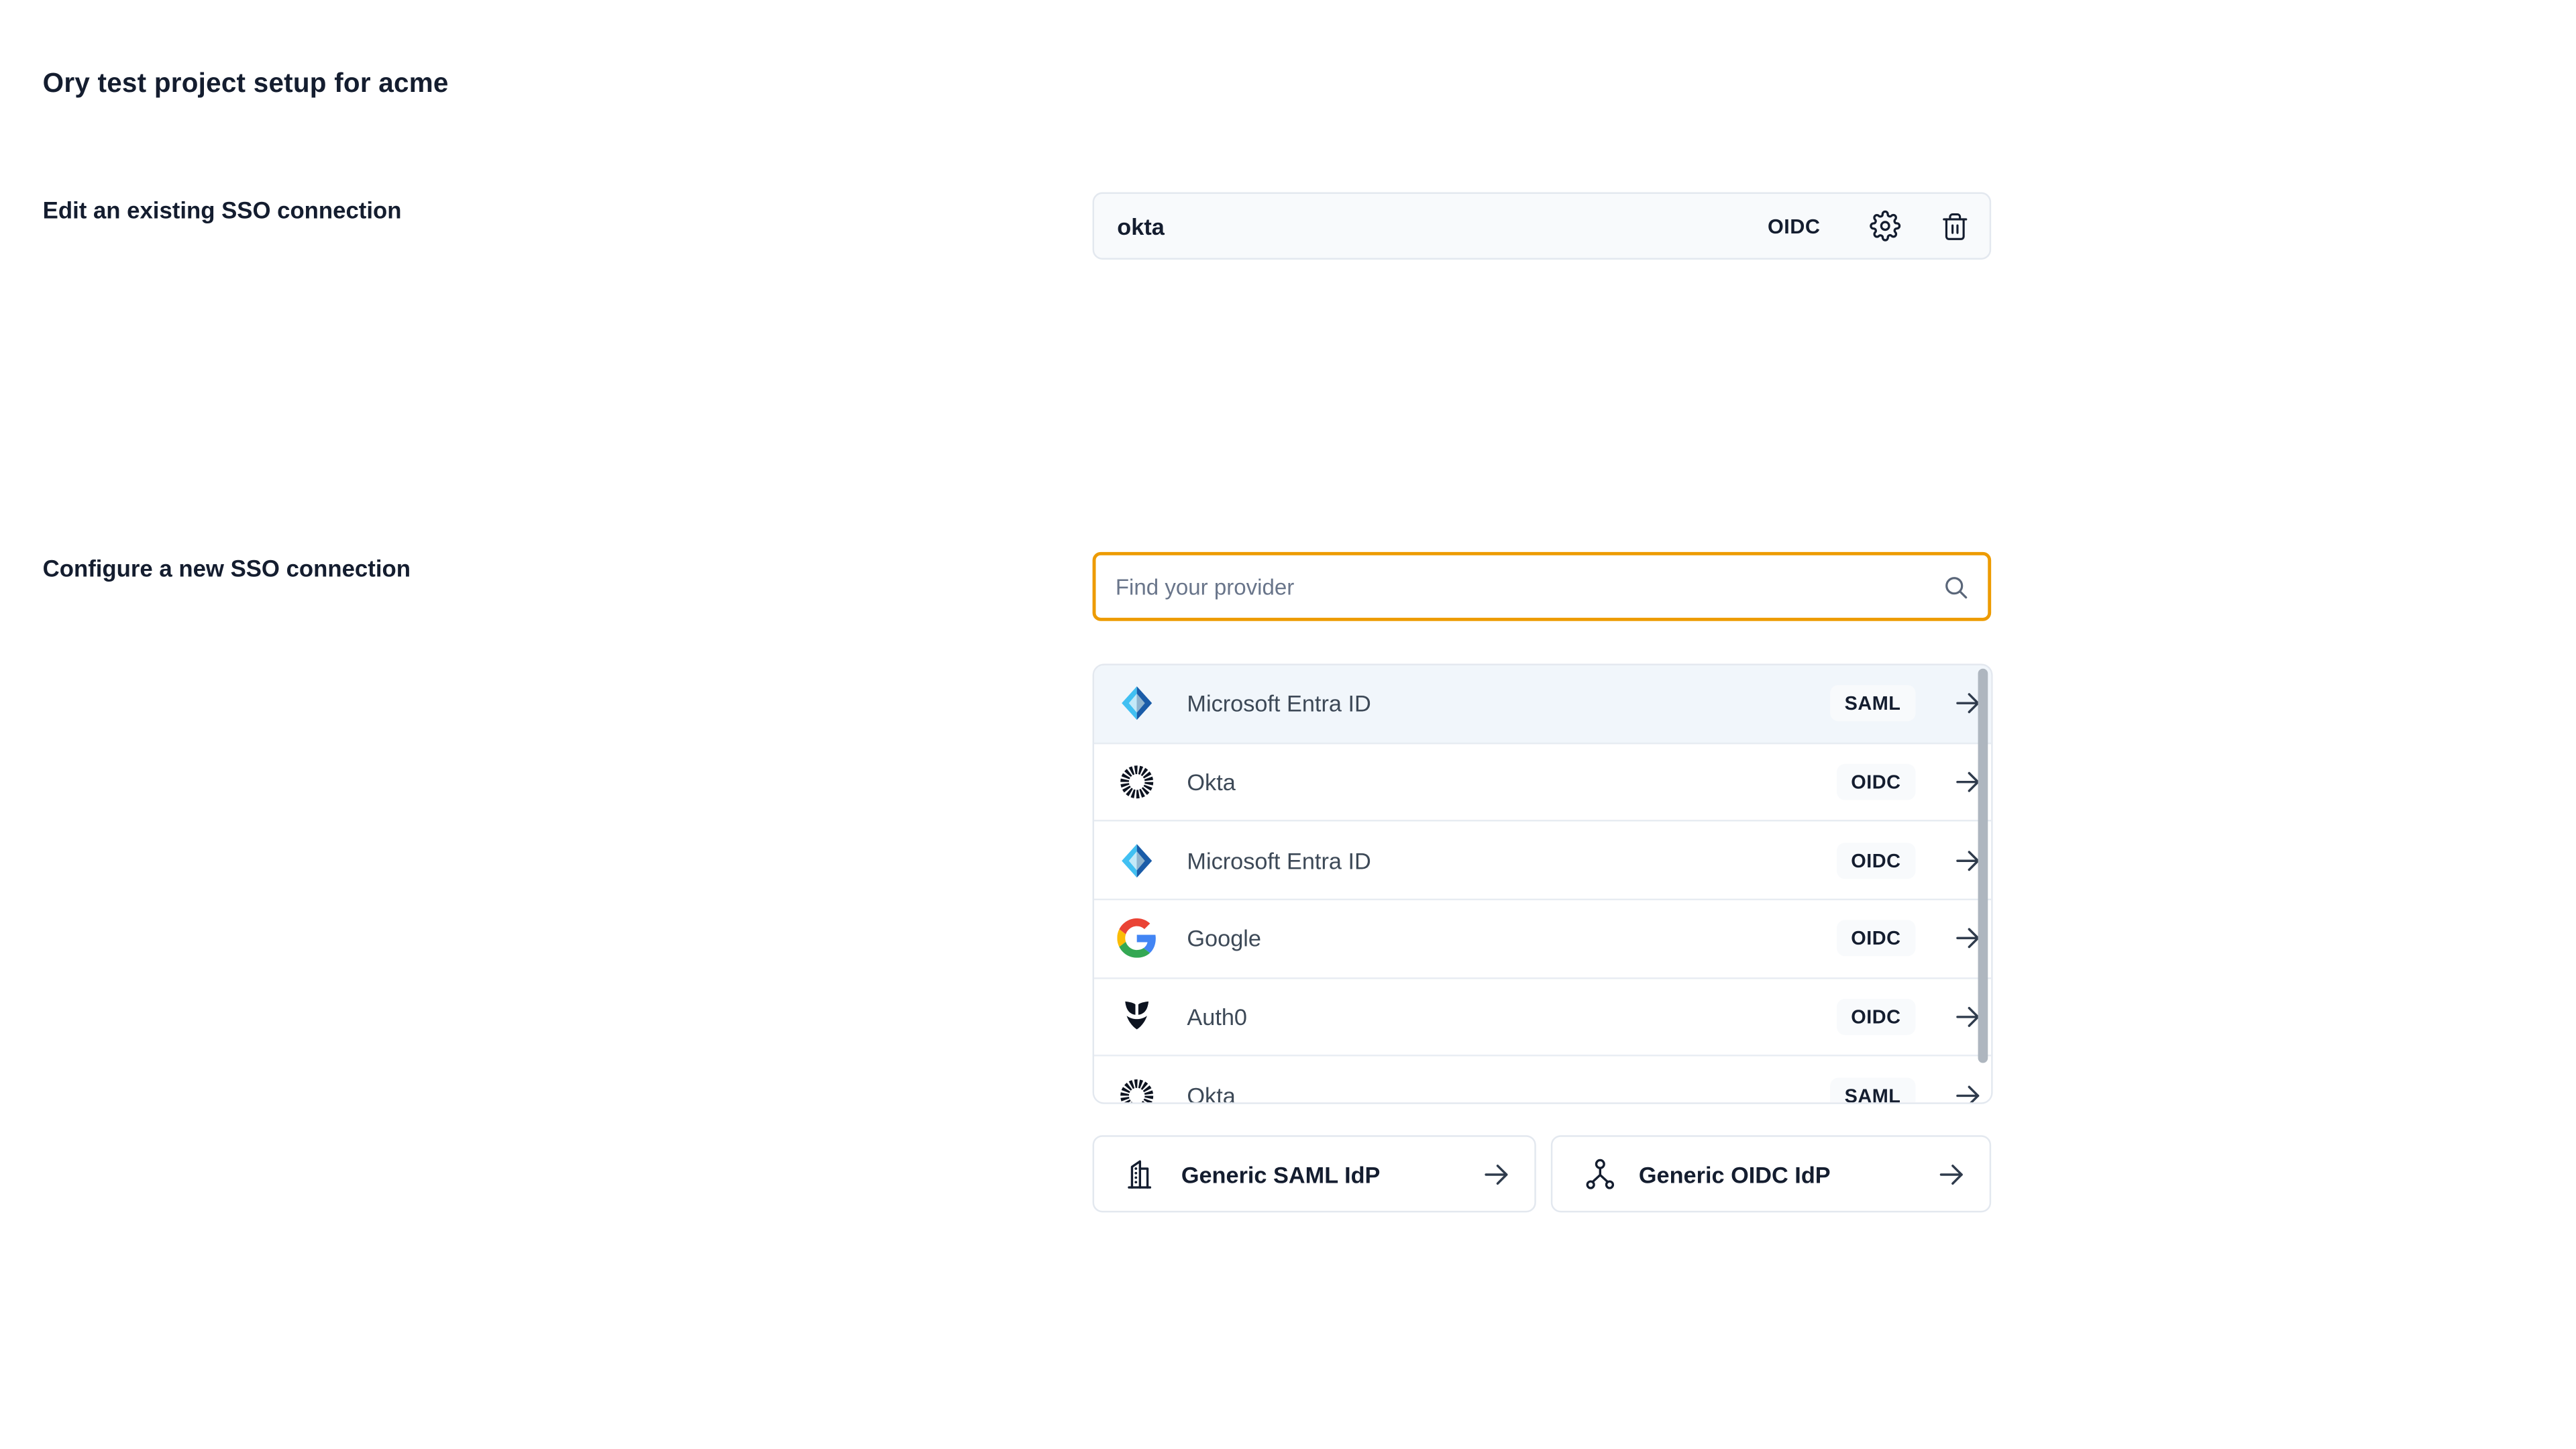  What do you see at coordinates (1529, 586) in the screenshot?
I see `search-input` at bounding box center [1529, 586].